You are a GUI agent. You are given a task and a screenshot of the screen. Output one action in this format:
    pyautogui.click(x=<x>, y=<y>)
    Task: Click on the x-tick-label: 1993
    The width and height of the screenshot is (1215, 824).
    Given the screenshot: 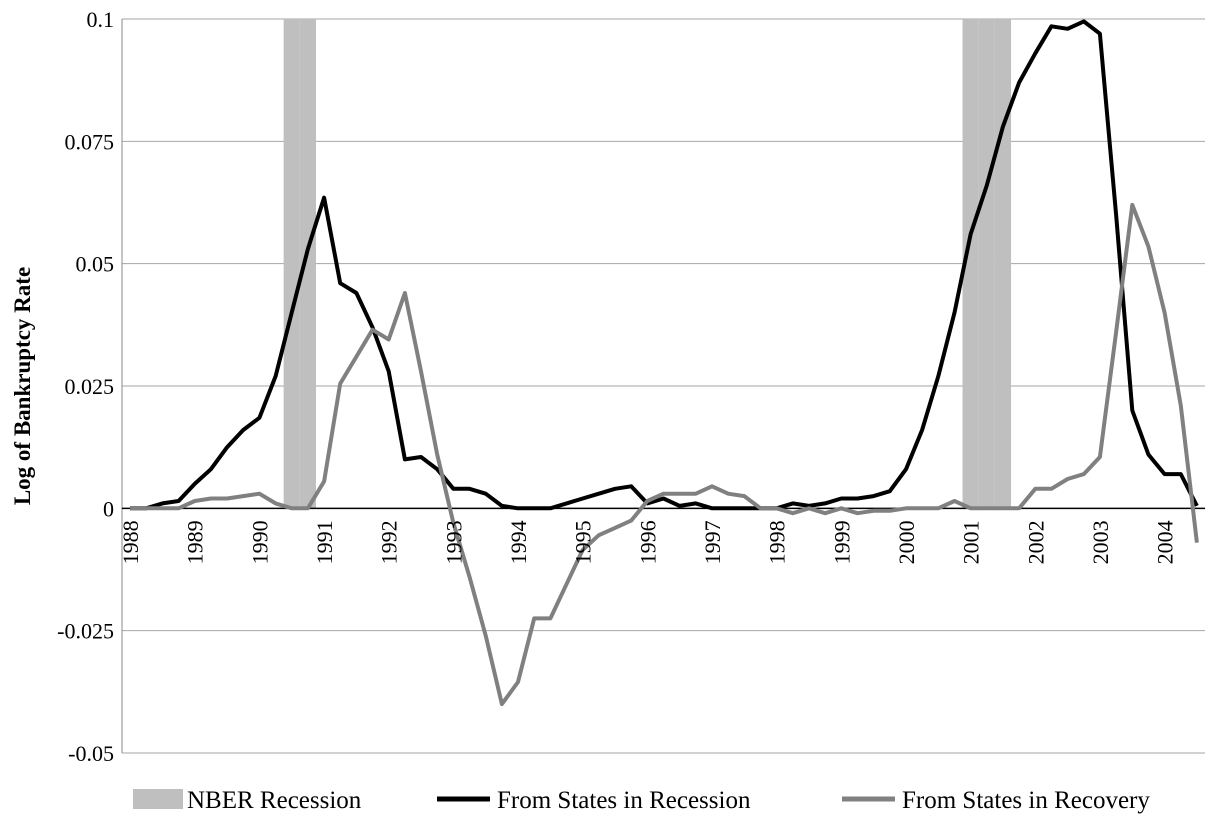 What is the action you would take?
    pyautogui.click(x=453, y=542)
    